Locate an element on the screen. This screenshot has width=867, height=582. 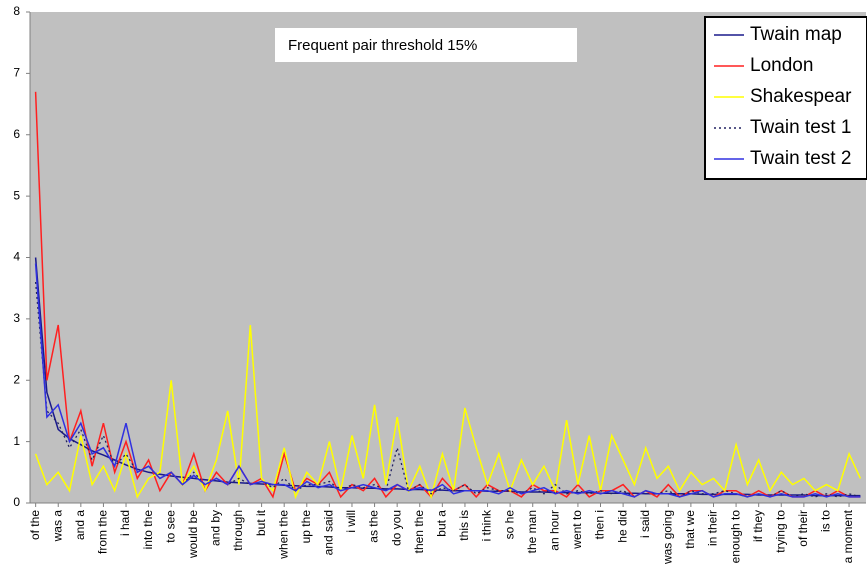
legend-label: Twain map is located at coordinates (796, 34).